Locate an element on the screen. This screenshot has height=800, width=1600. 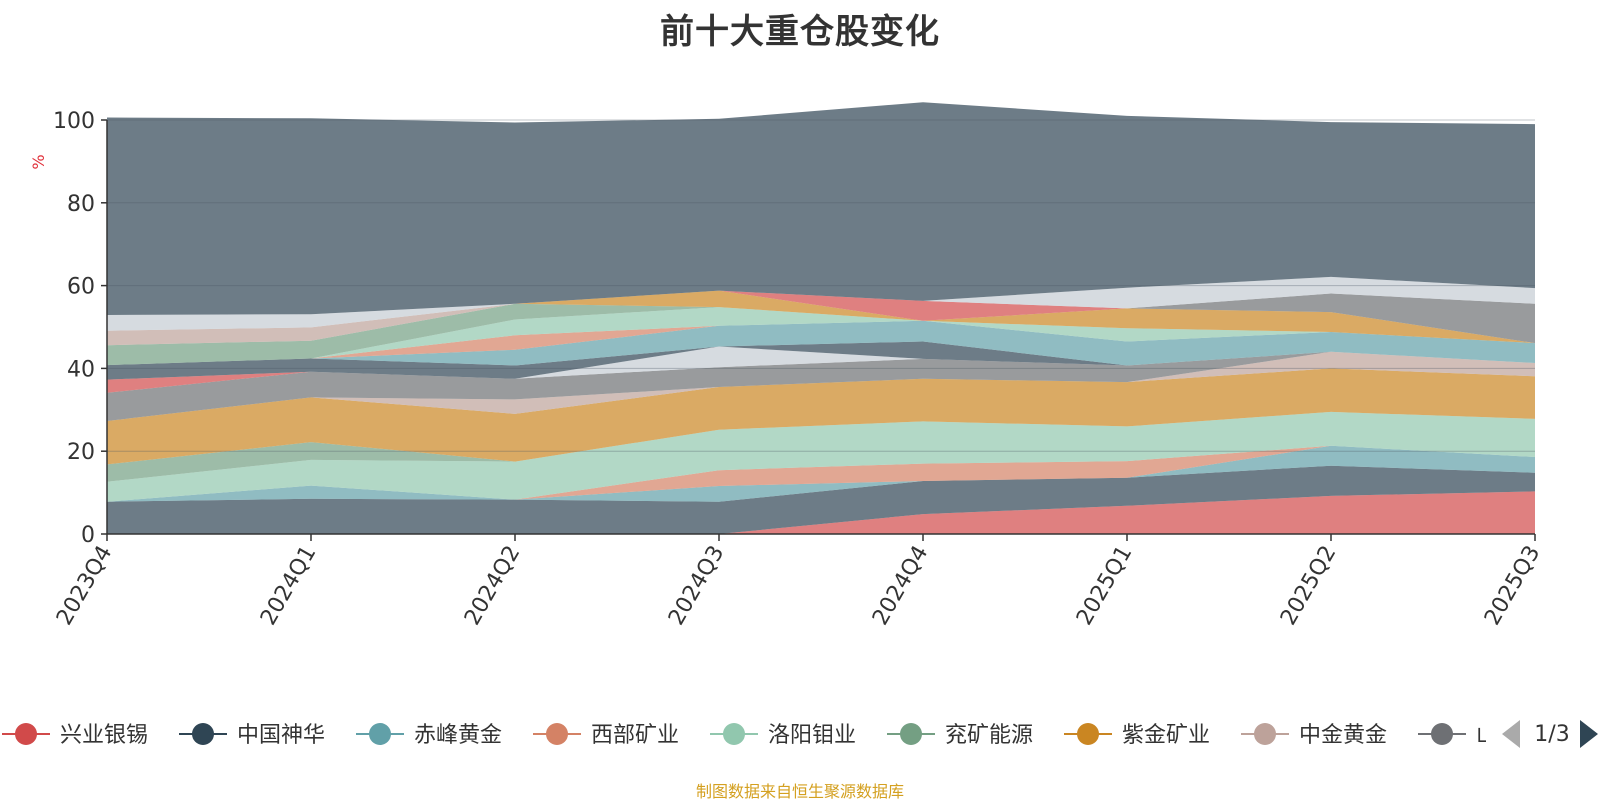
legend: 兴业银锡中国神华赤峰黄金西部矿业洛阳钼业兖矿能源紫金矿业中金黄金山 is located at coordinates (801, 735).